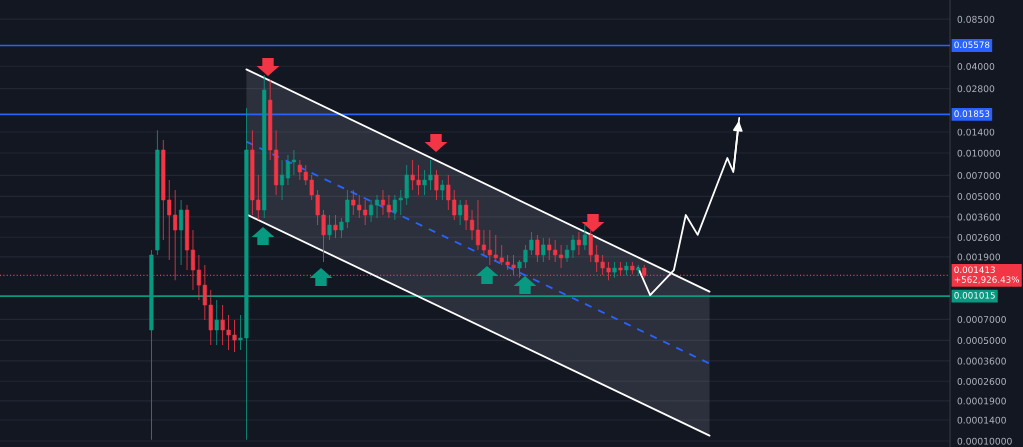  I want to click on y-tick-label: 0.00010000, so click(984, 441).